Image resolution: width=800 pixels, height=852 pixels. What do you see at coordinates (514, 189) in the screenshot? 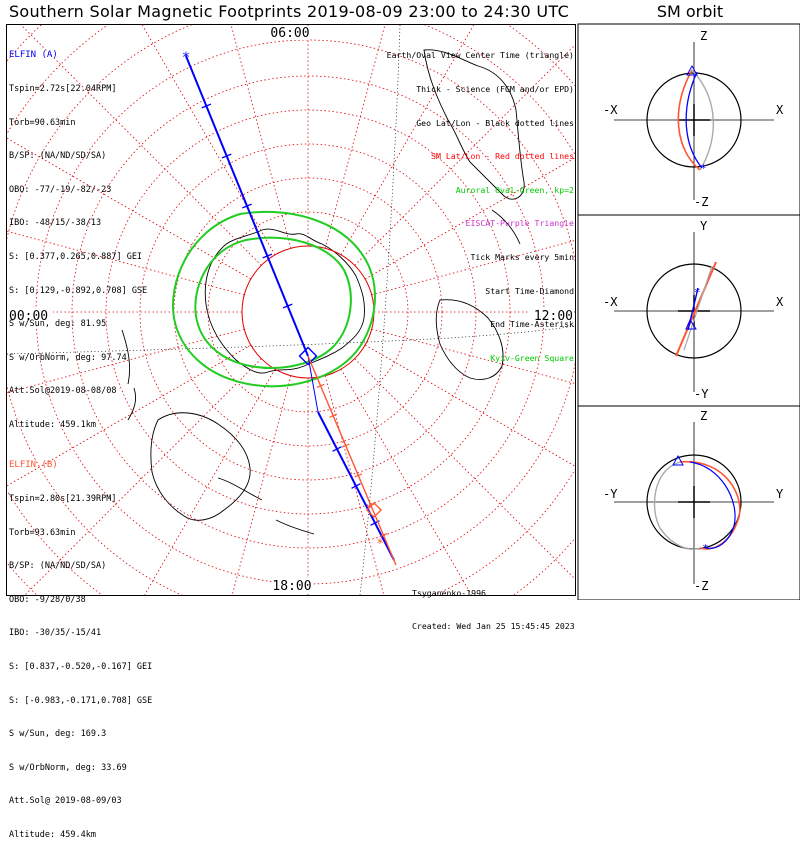
I see `legend-item-auroral-oval: Auroral Oval-Green, kp=2` at bounding box center [514, 189].